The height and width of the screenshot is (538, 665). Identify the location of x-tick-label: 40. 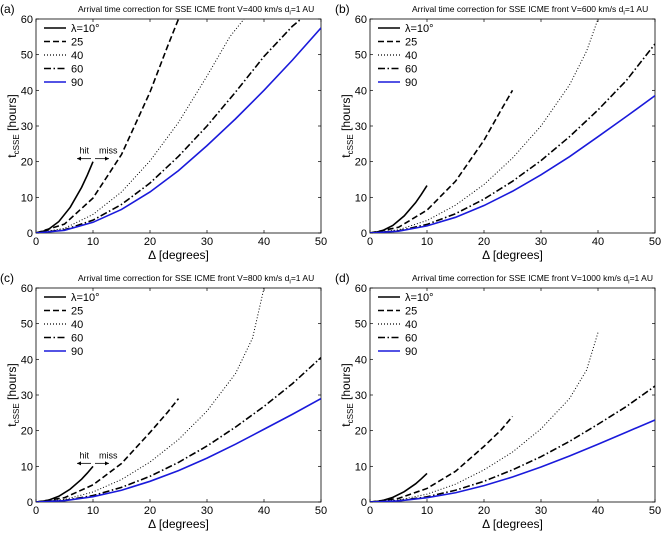
(264, 511).